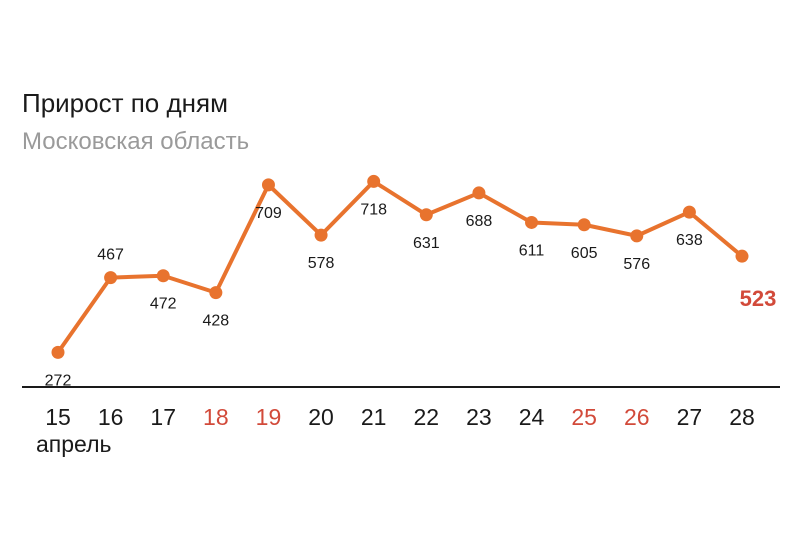 This screenshot has height=533, width=800. Describe the element at coordinates (373, 209) in the screenshot. I see `data-label: 718` at that location.